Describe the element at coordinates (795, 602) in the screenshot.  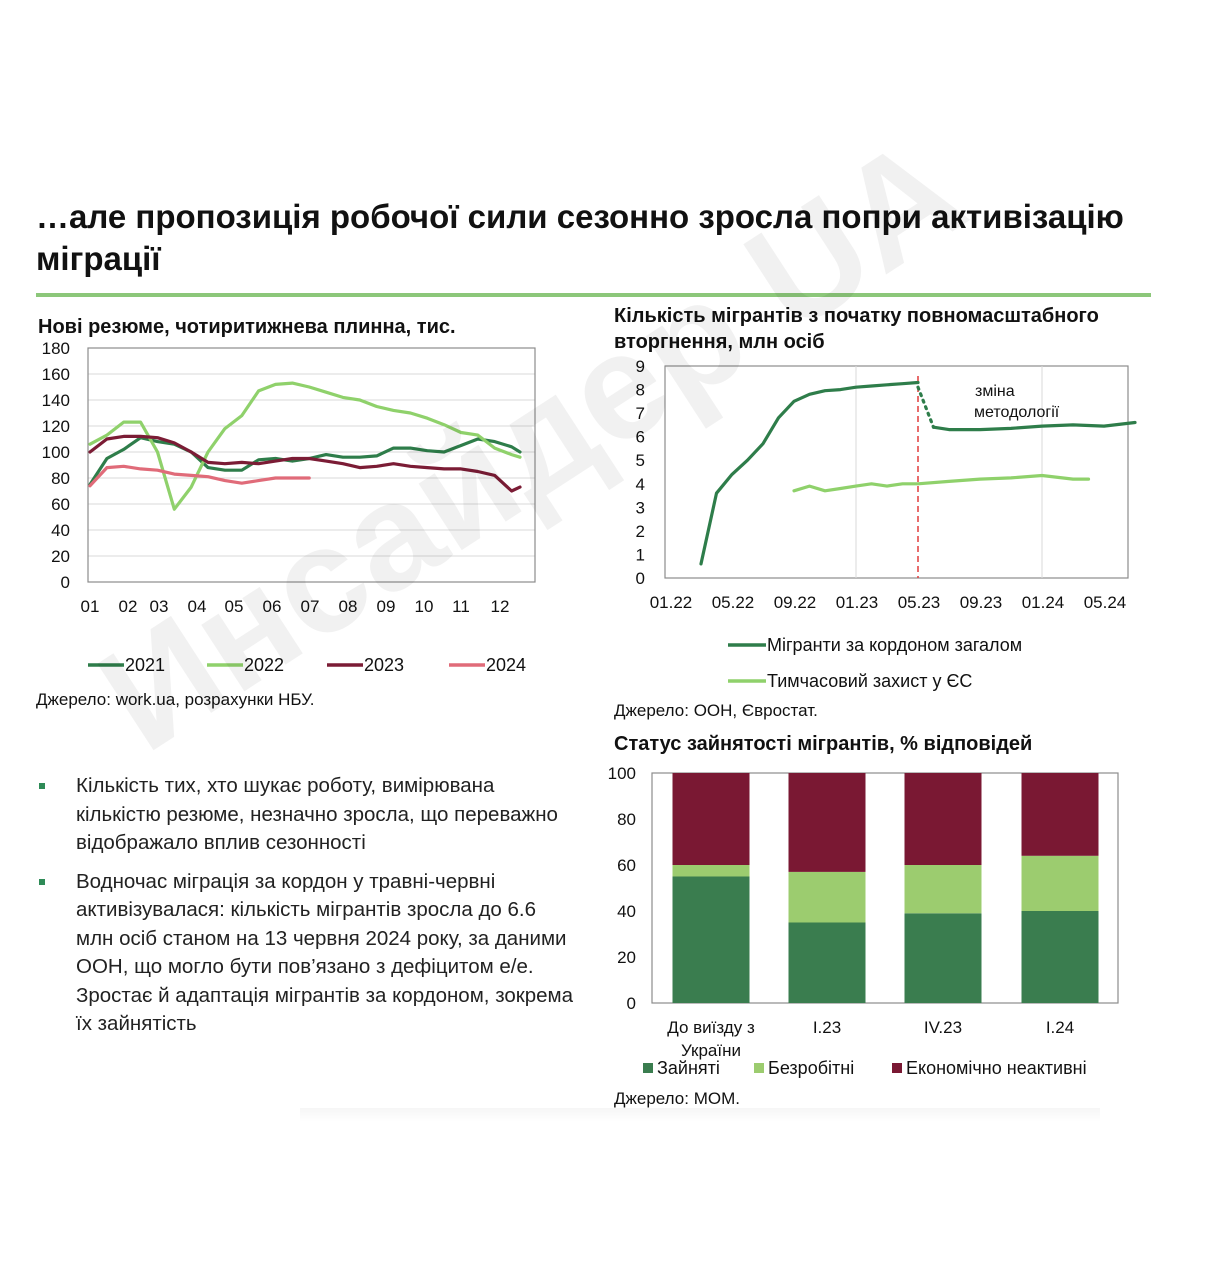
I see `x-tick-label: 09.22` at that location.